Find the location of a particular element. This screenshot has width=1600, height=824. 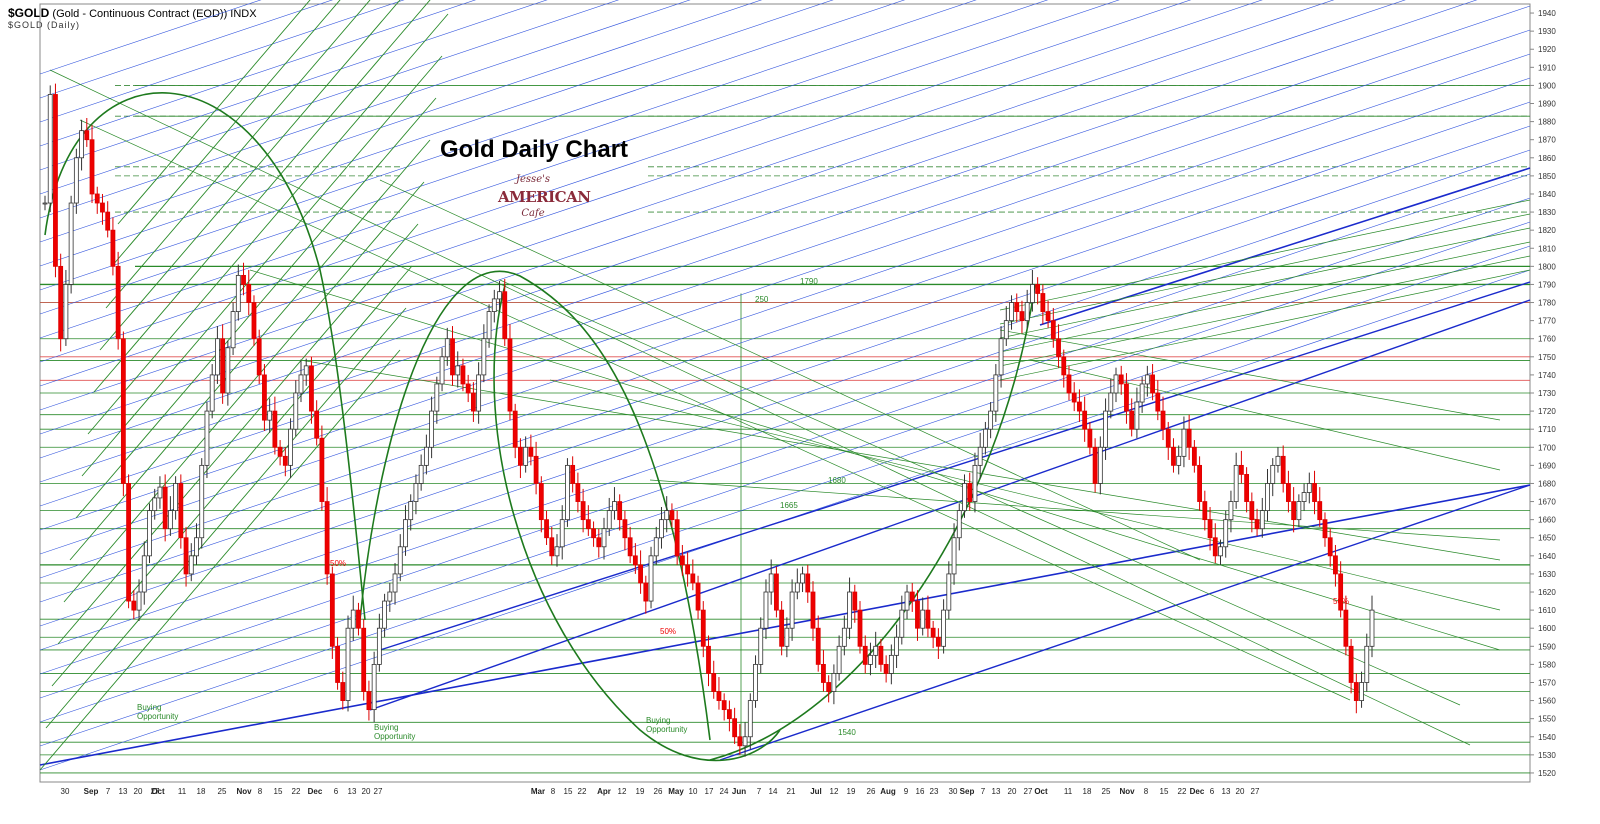

y-tick-label: 1700 is located at coordinates (1547, 447).